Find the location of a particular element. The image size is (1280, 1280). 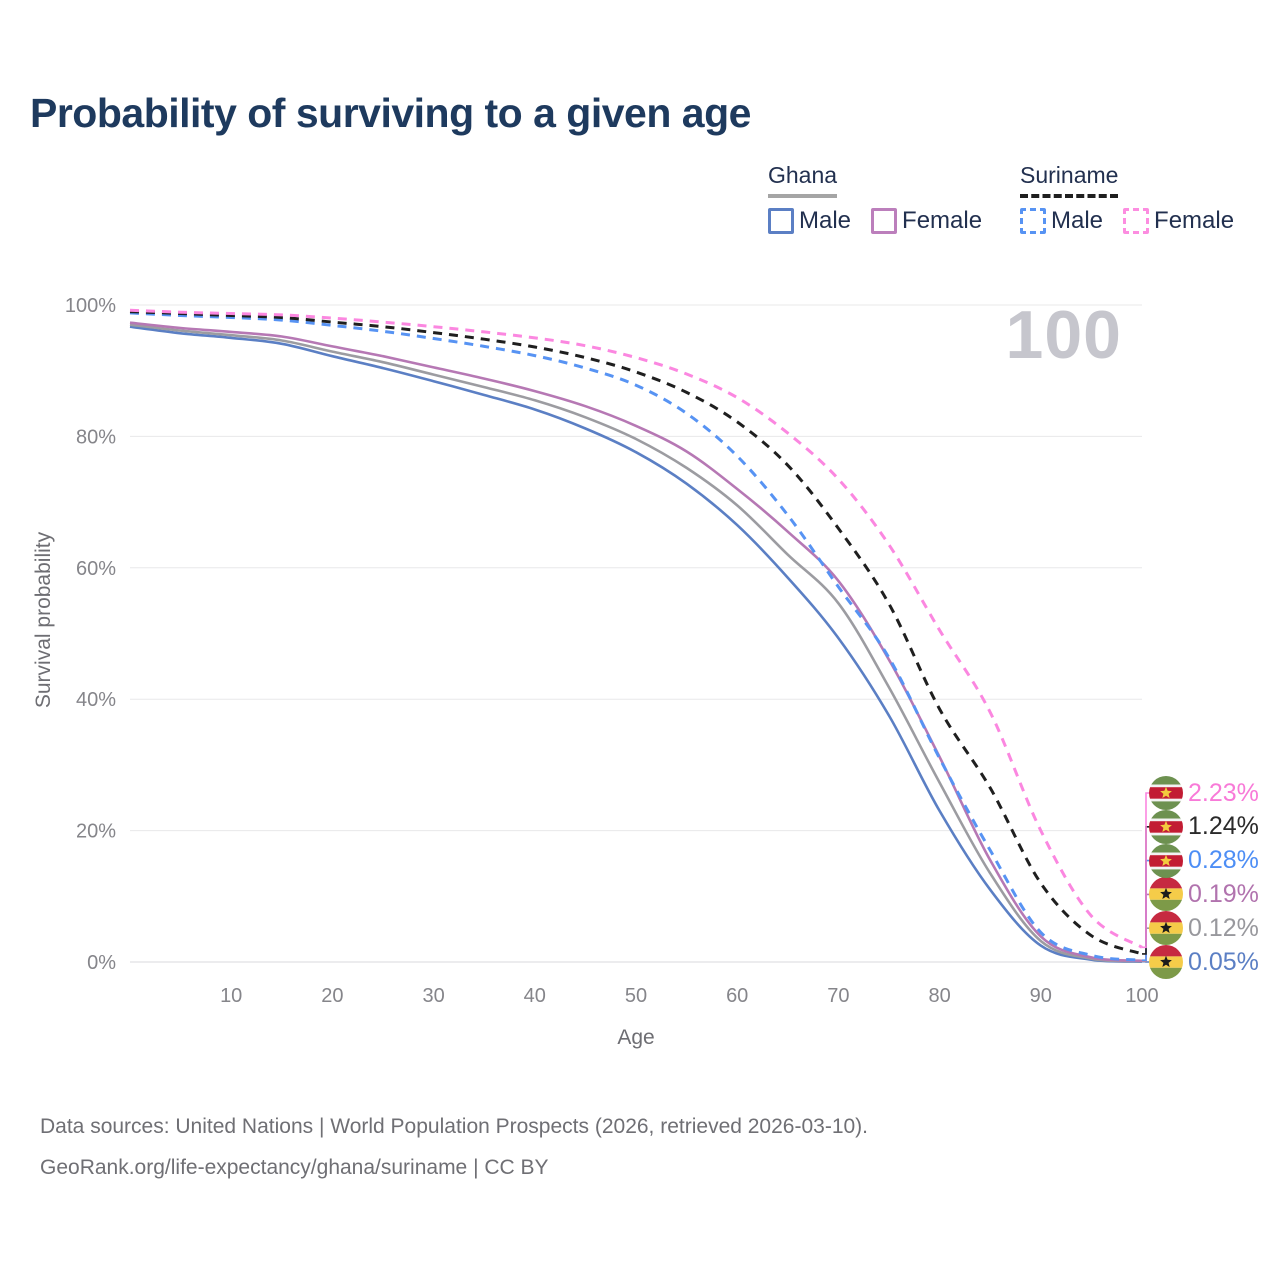

endpoint-label-row: 1.24% is located at coordinates (1204, 826).